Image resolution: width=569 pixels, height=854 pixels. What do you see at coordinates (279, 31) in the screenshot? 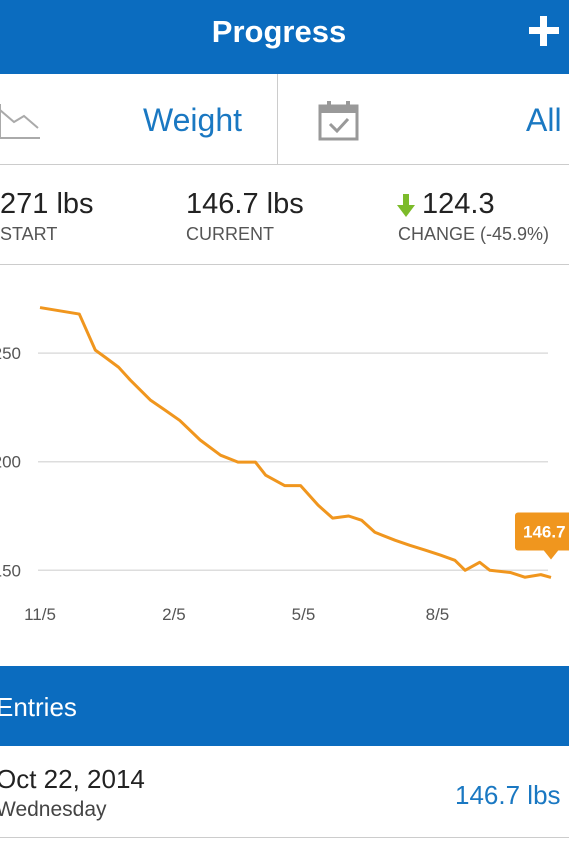
I see `header-title: Progress` at bounding box center [279, 31].